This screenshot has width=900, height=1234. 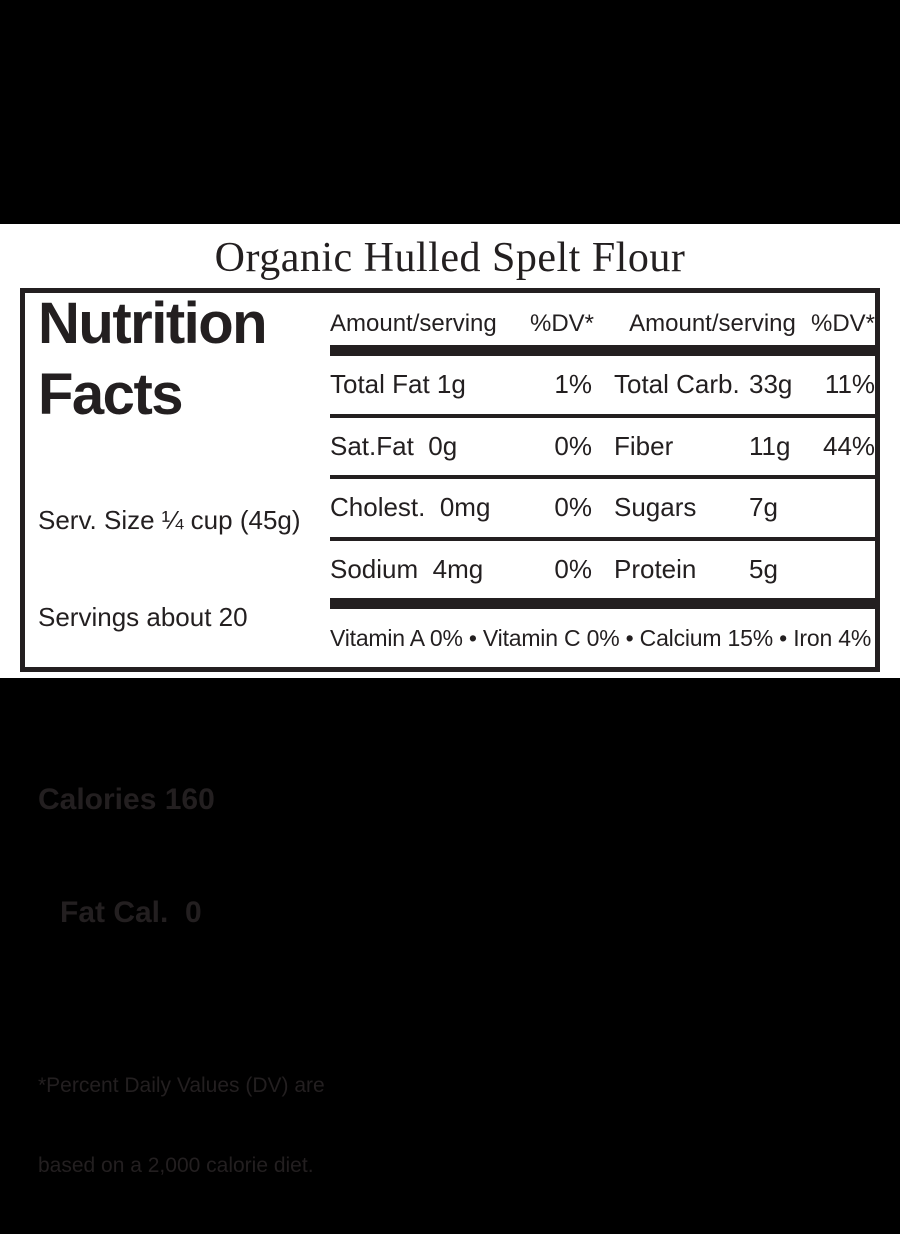 What do you see at coordinates (181, 1085) in the screenshot?
I see `footnote-line-1: *Percent Daily Values (DV) are` at bounding box center [181, 1085].